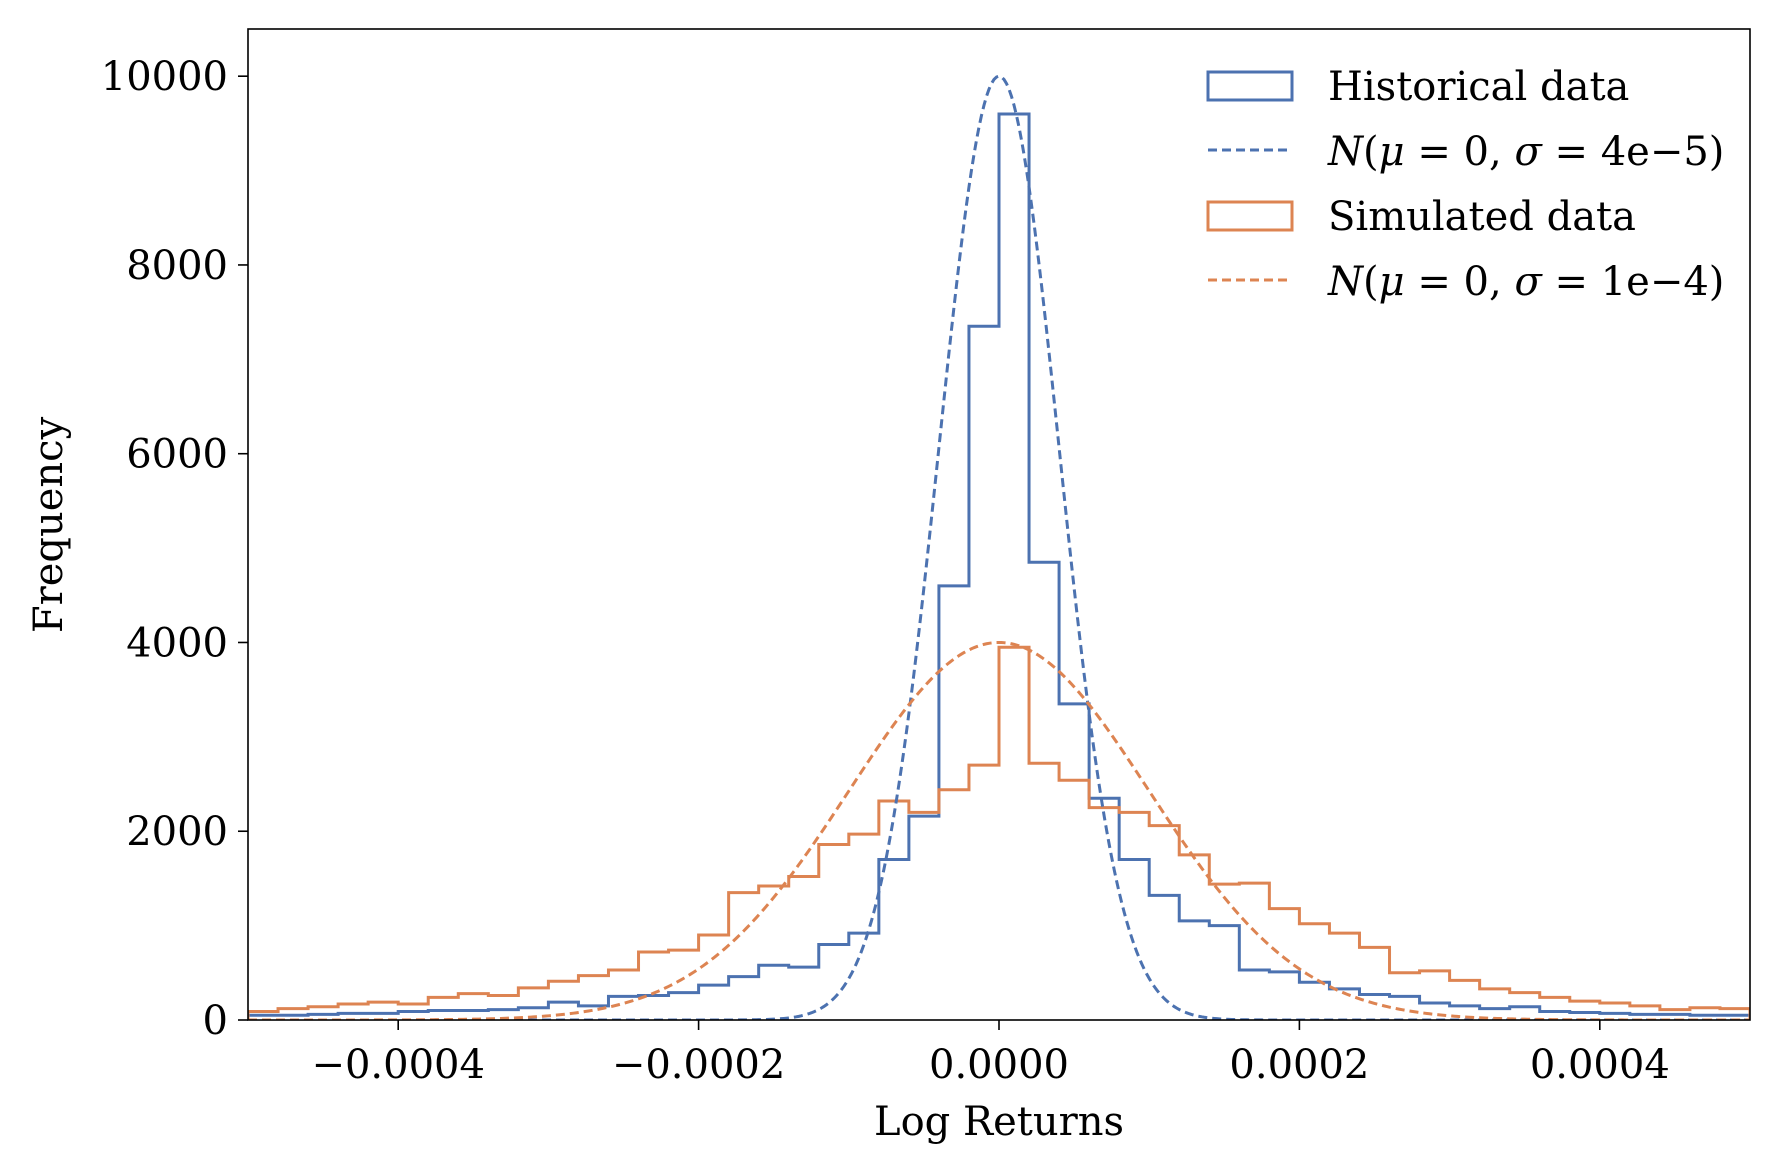 This screenshot has height=1170, width=1770. I want to click on y-tick-label: 2000, so click(177, 832).